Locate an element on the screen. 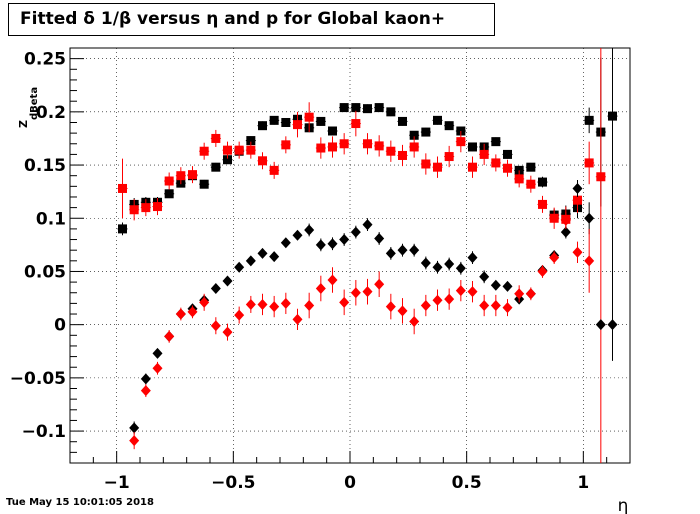 This screenshot has height=514, width=700. y-axis-label: ZdBeta is located at coordinates (28, 107).